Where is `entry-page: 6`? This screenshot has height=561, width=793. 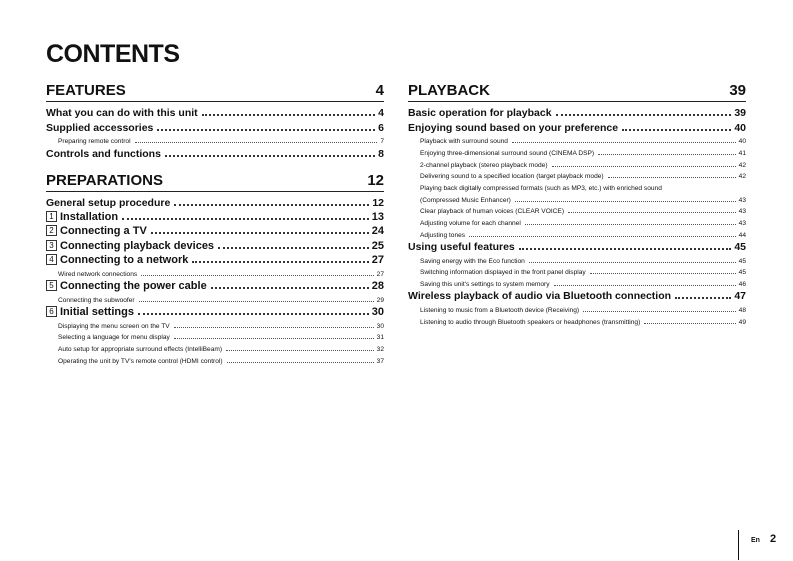
entry-page: 6 is located at coordinates (381, 127).